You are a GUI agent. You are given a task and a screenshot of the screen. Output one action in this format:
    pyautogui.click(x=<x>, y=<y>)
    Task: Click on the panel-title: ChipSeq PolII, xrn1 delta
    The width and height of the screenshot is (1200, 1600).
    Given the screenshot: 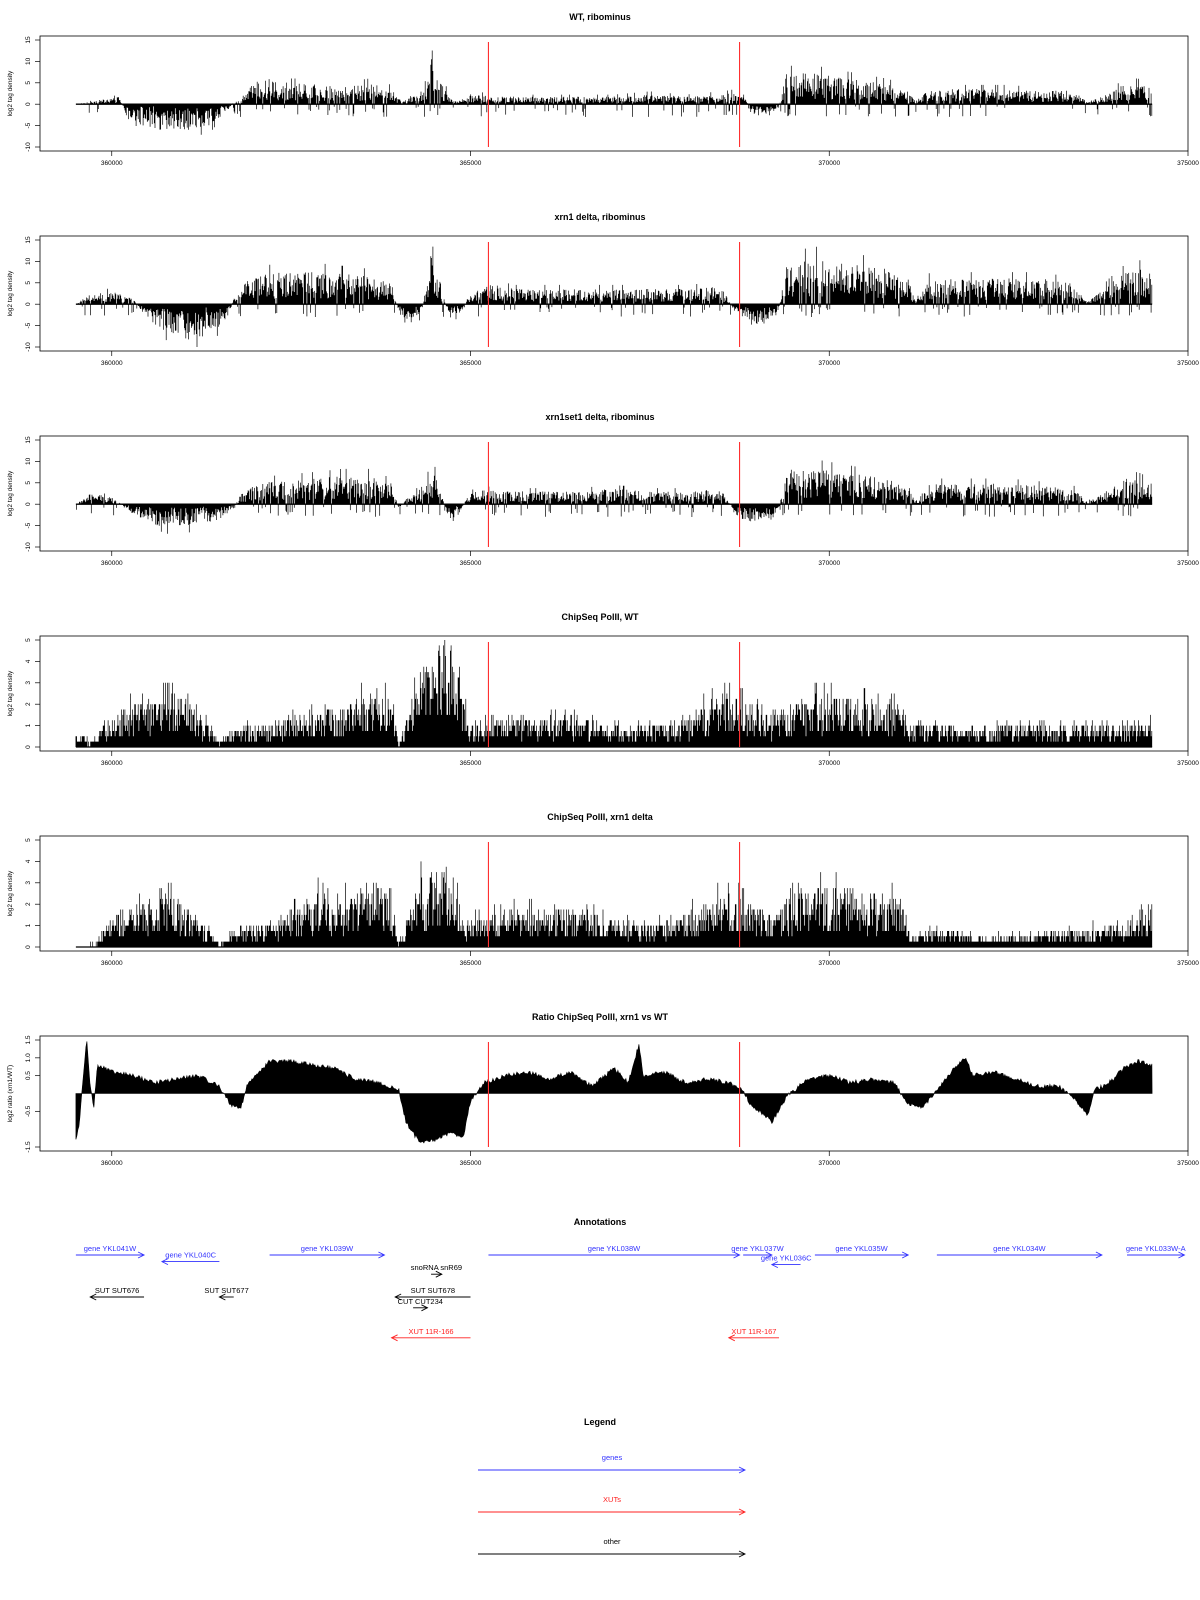 What is the action you would take?
    pyautogui.click(x=600, y=817)
    